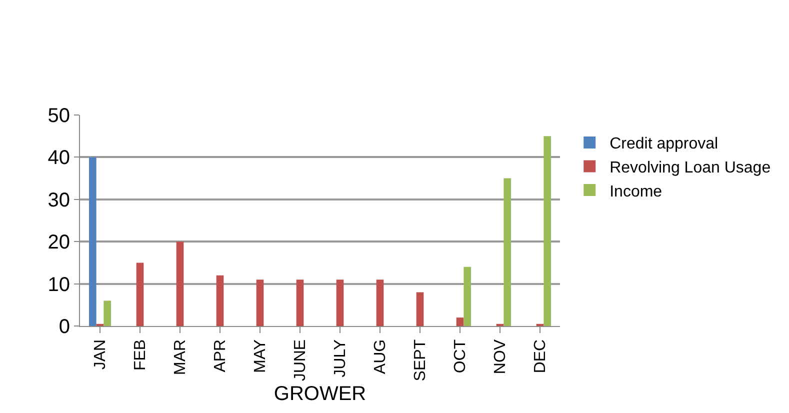 Image resolution: width=789 pixels, height=413 pixels. I want to click on legend-label: Revolving Loan Usage, so click(690, 167).